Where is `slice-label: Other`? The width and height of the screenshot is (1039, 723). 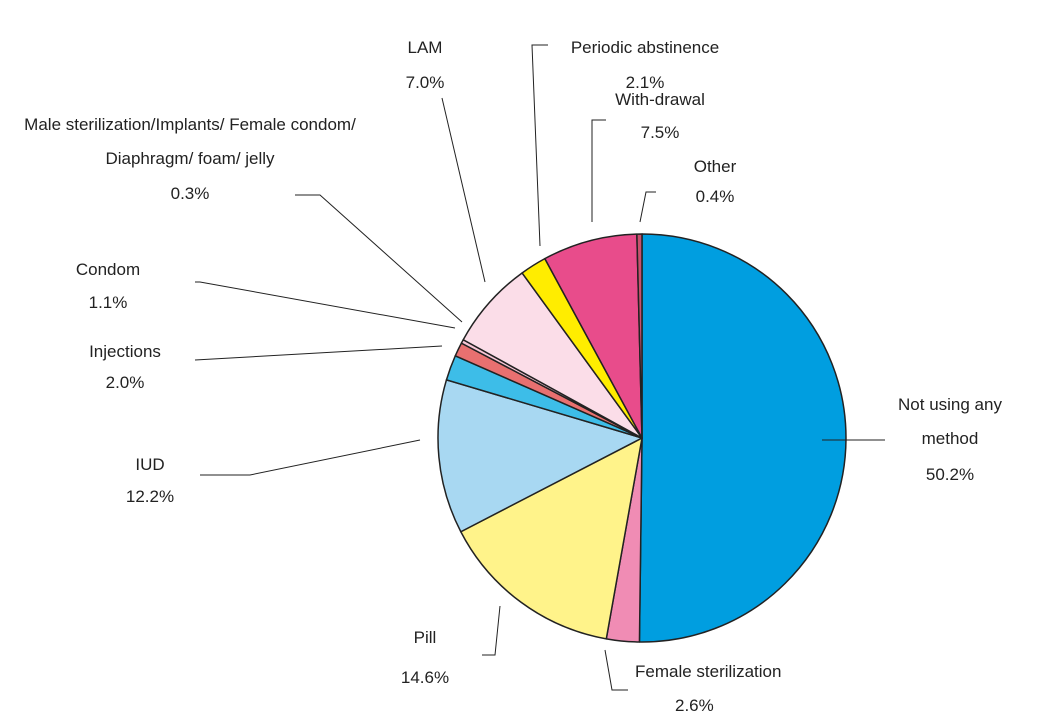
slice-label: Other is located at coordinates (715, 166).